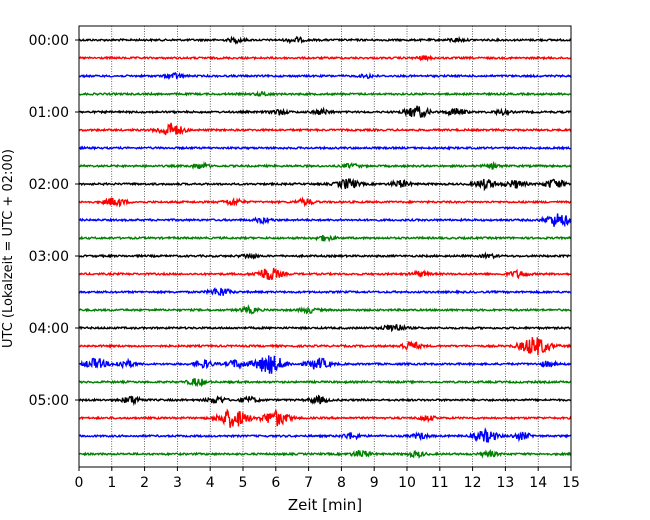  I want to click on x-tick-label: 7, so click(308, 483).